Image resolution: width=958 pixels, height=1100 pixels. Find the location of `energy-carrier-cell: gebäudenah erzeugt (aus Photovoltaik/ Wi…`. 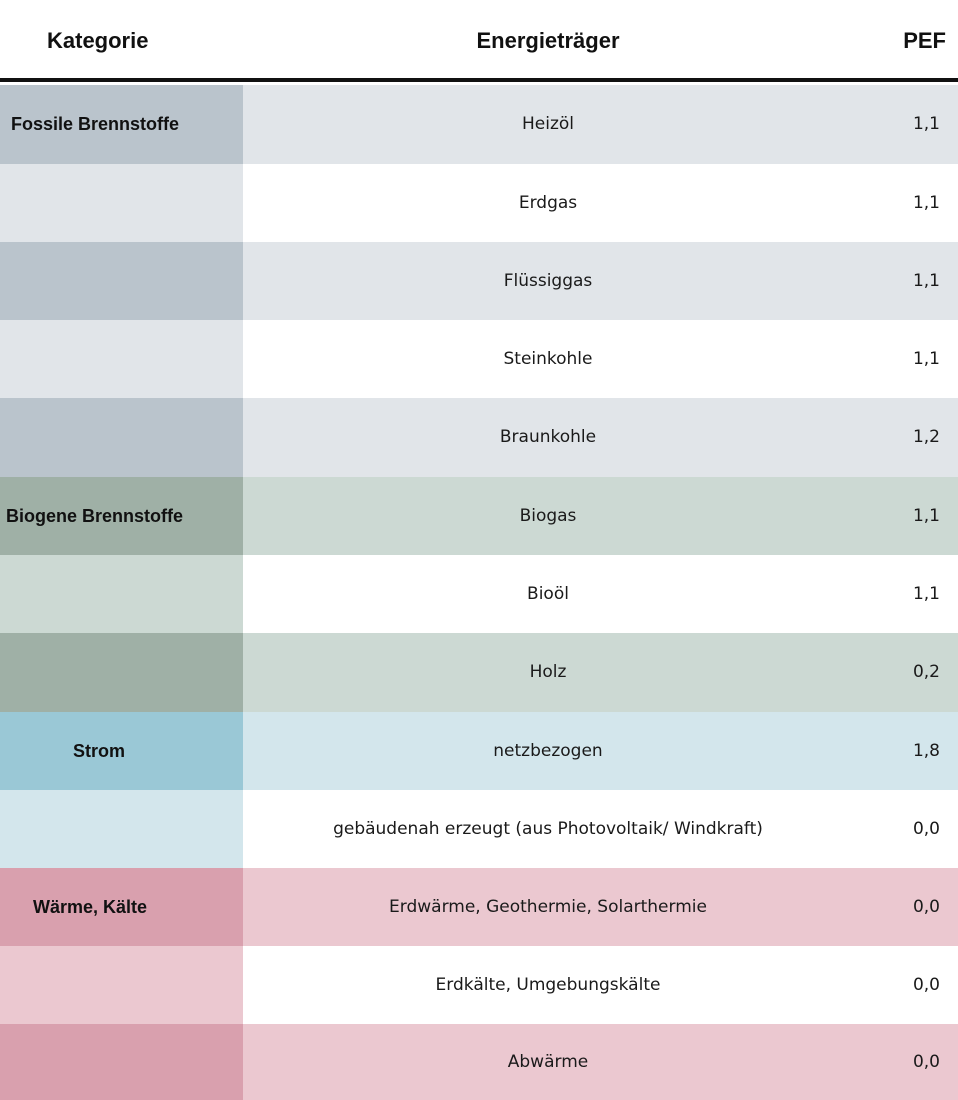

energy-carrier-cell: gebäudenah erzeugt (aus Photovoltaik/ Wi… is located at coordinates (548, 829).